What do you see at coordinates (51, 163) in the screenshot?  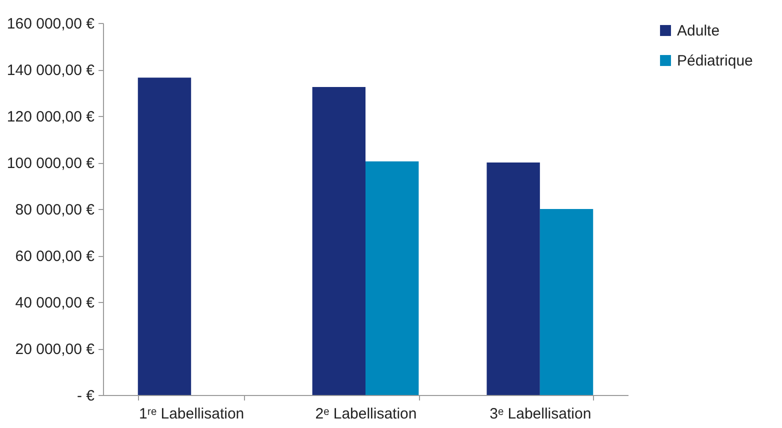 I see `y-tick-label: 100 000,00 €` at bounding box center [51, 163].